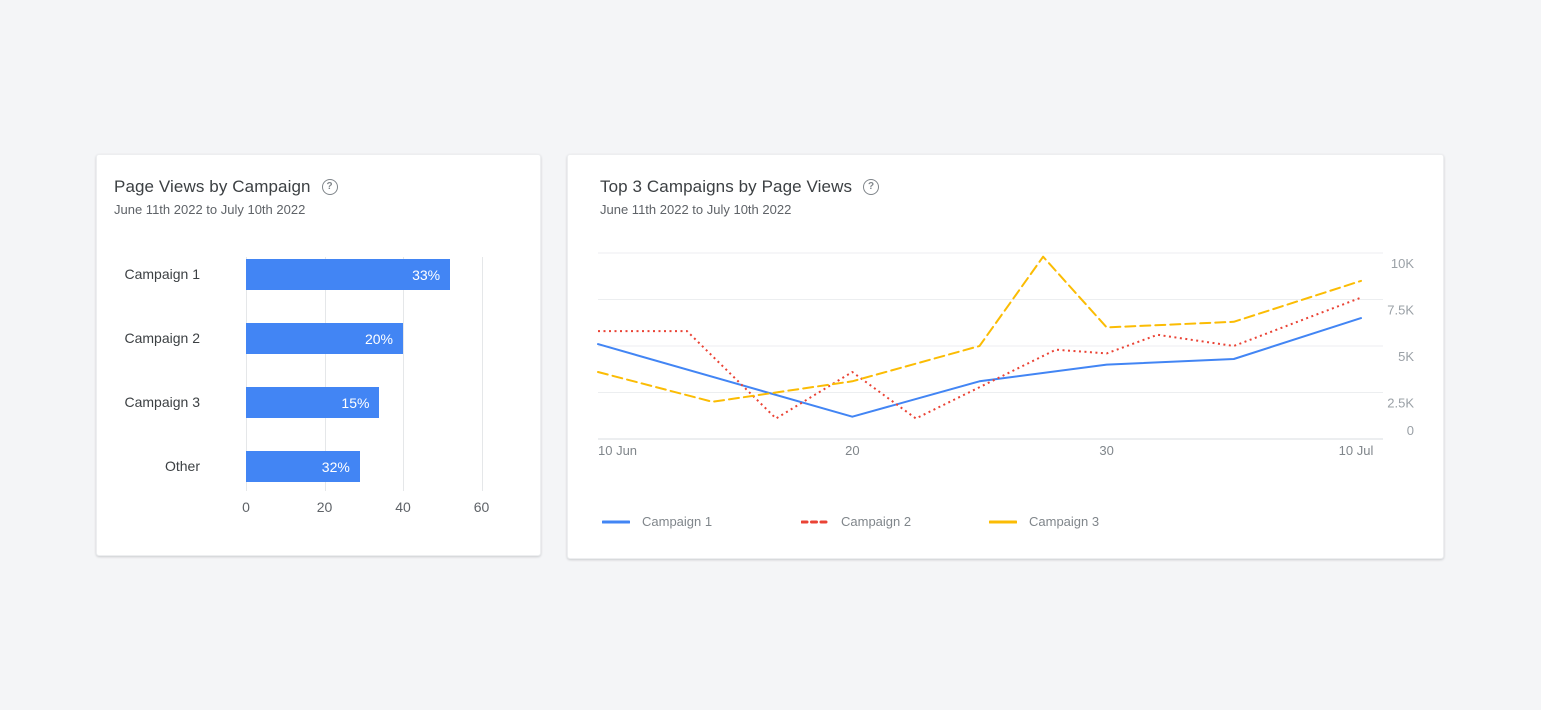 This screenshot has width=1541, height=710. Describe the element at coordinates (1402, 263) in the screenshot. I see `y-axis-tick-label: 10K` at that location.